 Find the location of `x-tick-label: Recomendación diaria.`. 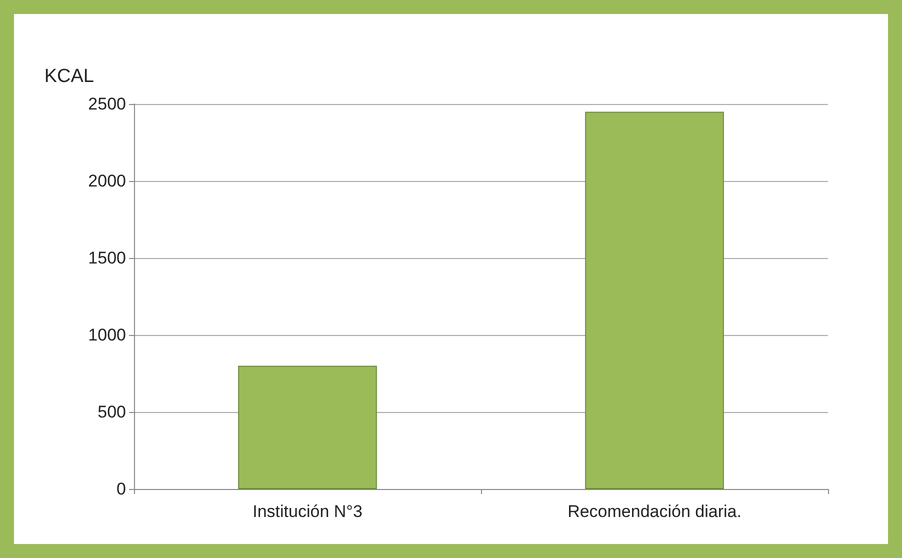

x-tick-label: Recomendación diaria. is located at coordinates (655, 511).